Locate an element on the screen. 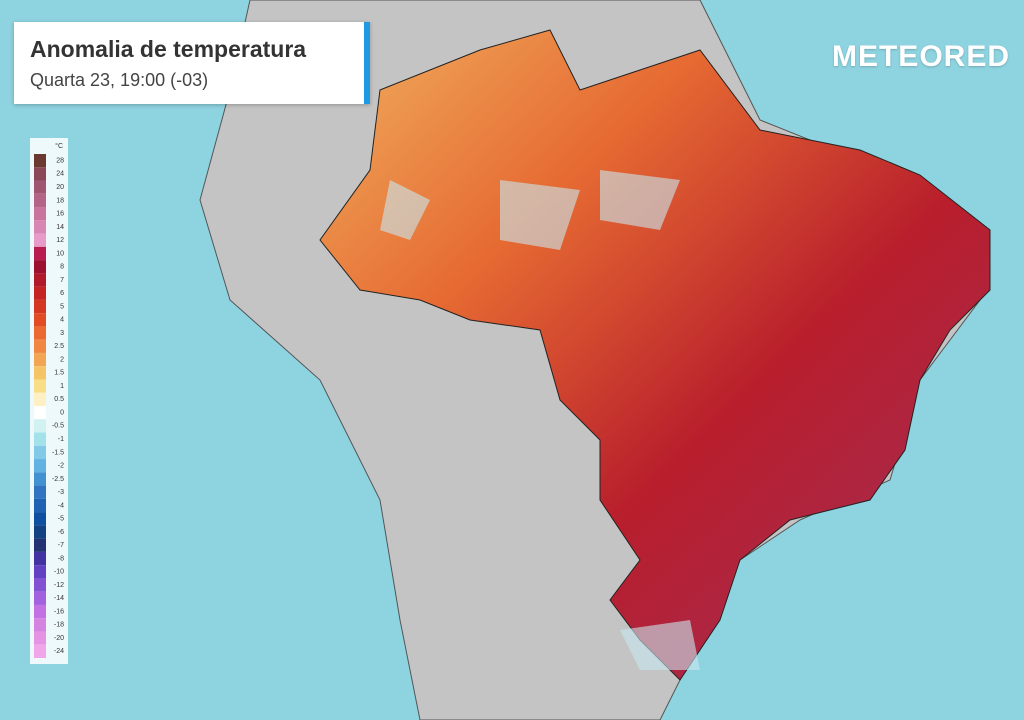 Image resolution: width=1024 pixels, height=720 pixels. legend-label: -12 is located at coordinates (59, 585).